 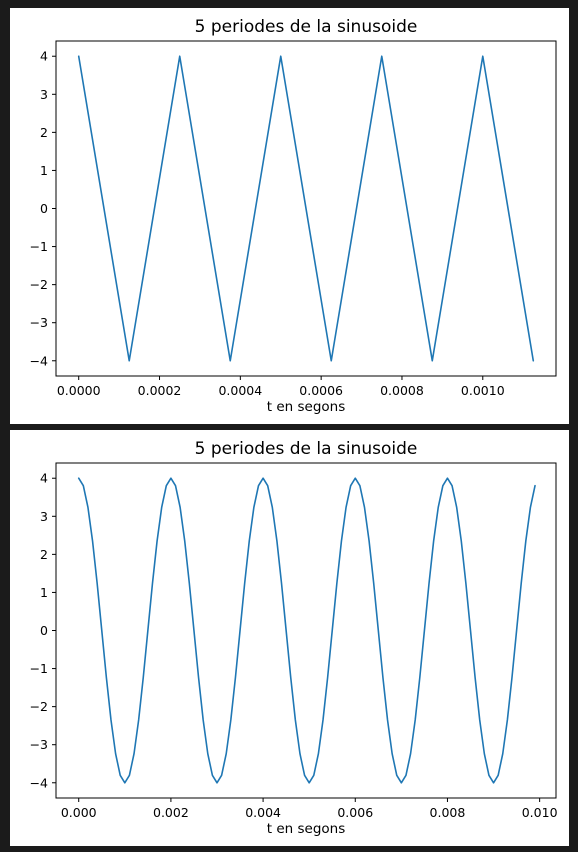 What do you see at coordinates (263, 812) in the screenshot?
I see `x-tick-label: 0.004` at bounding box center [263, 812].